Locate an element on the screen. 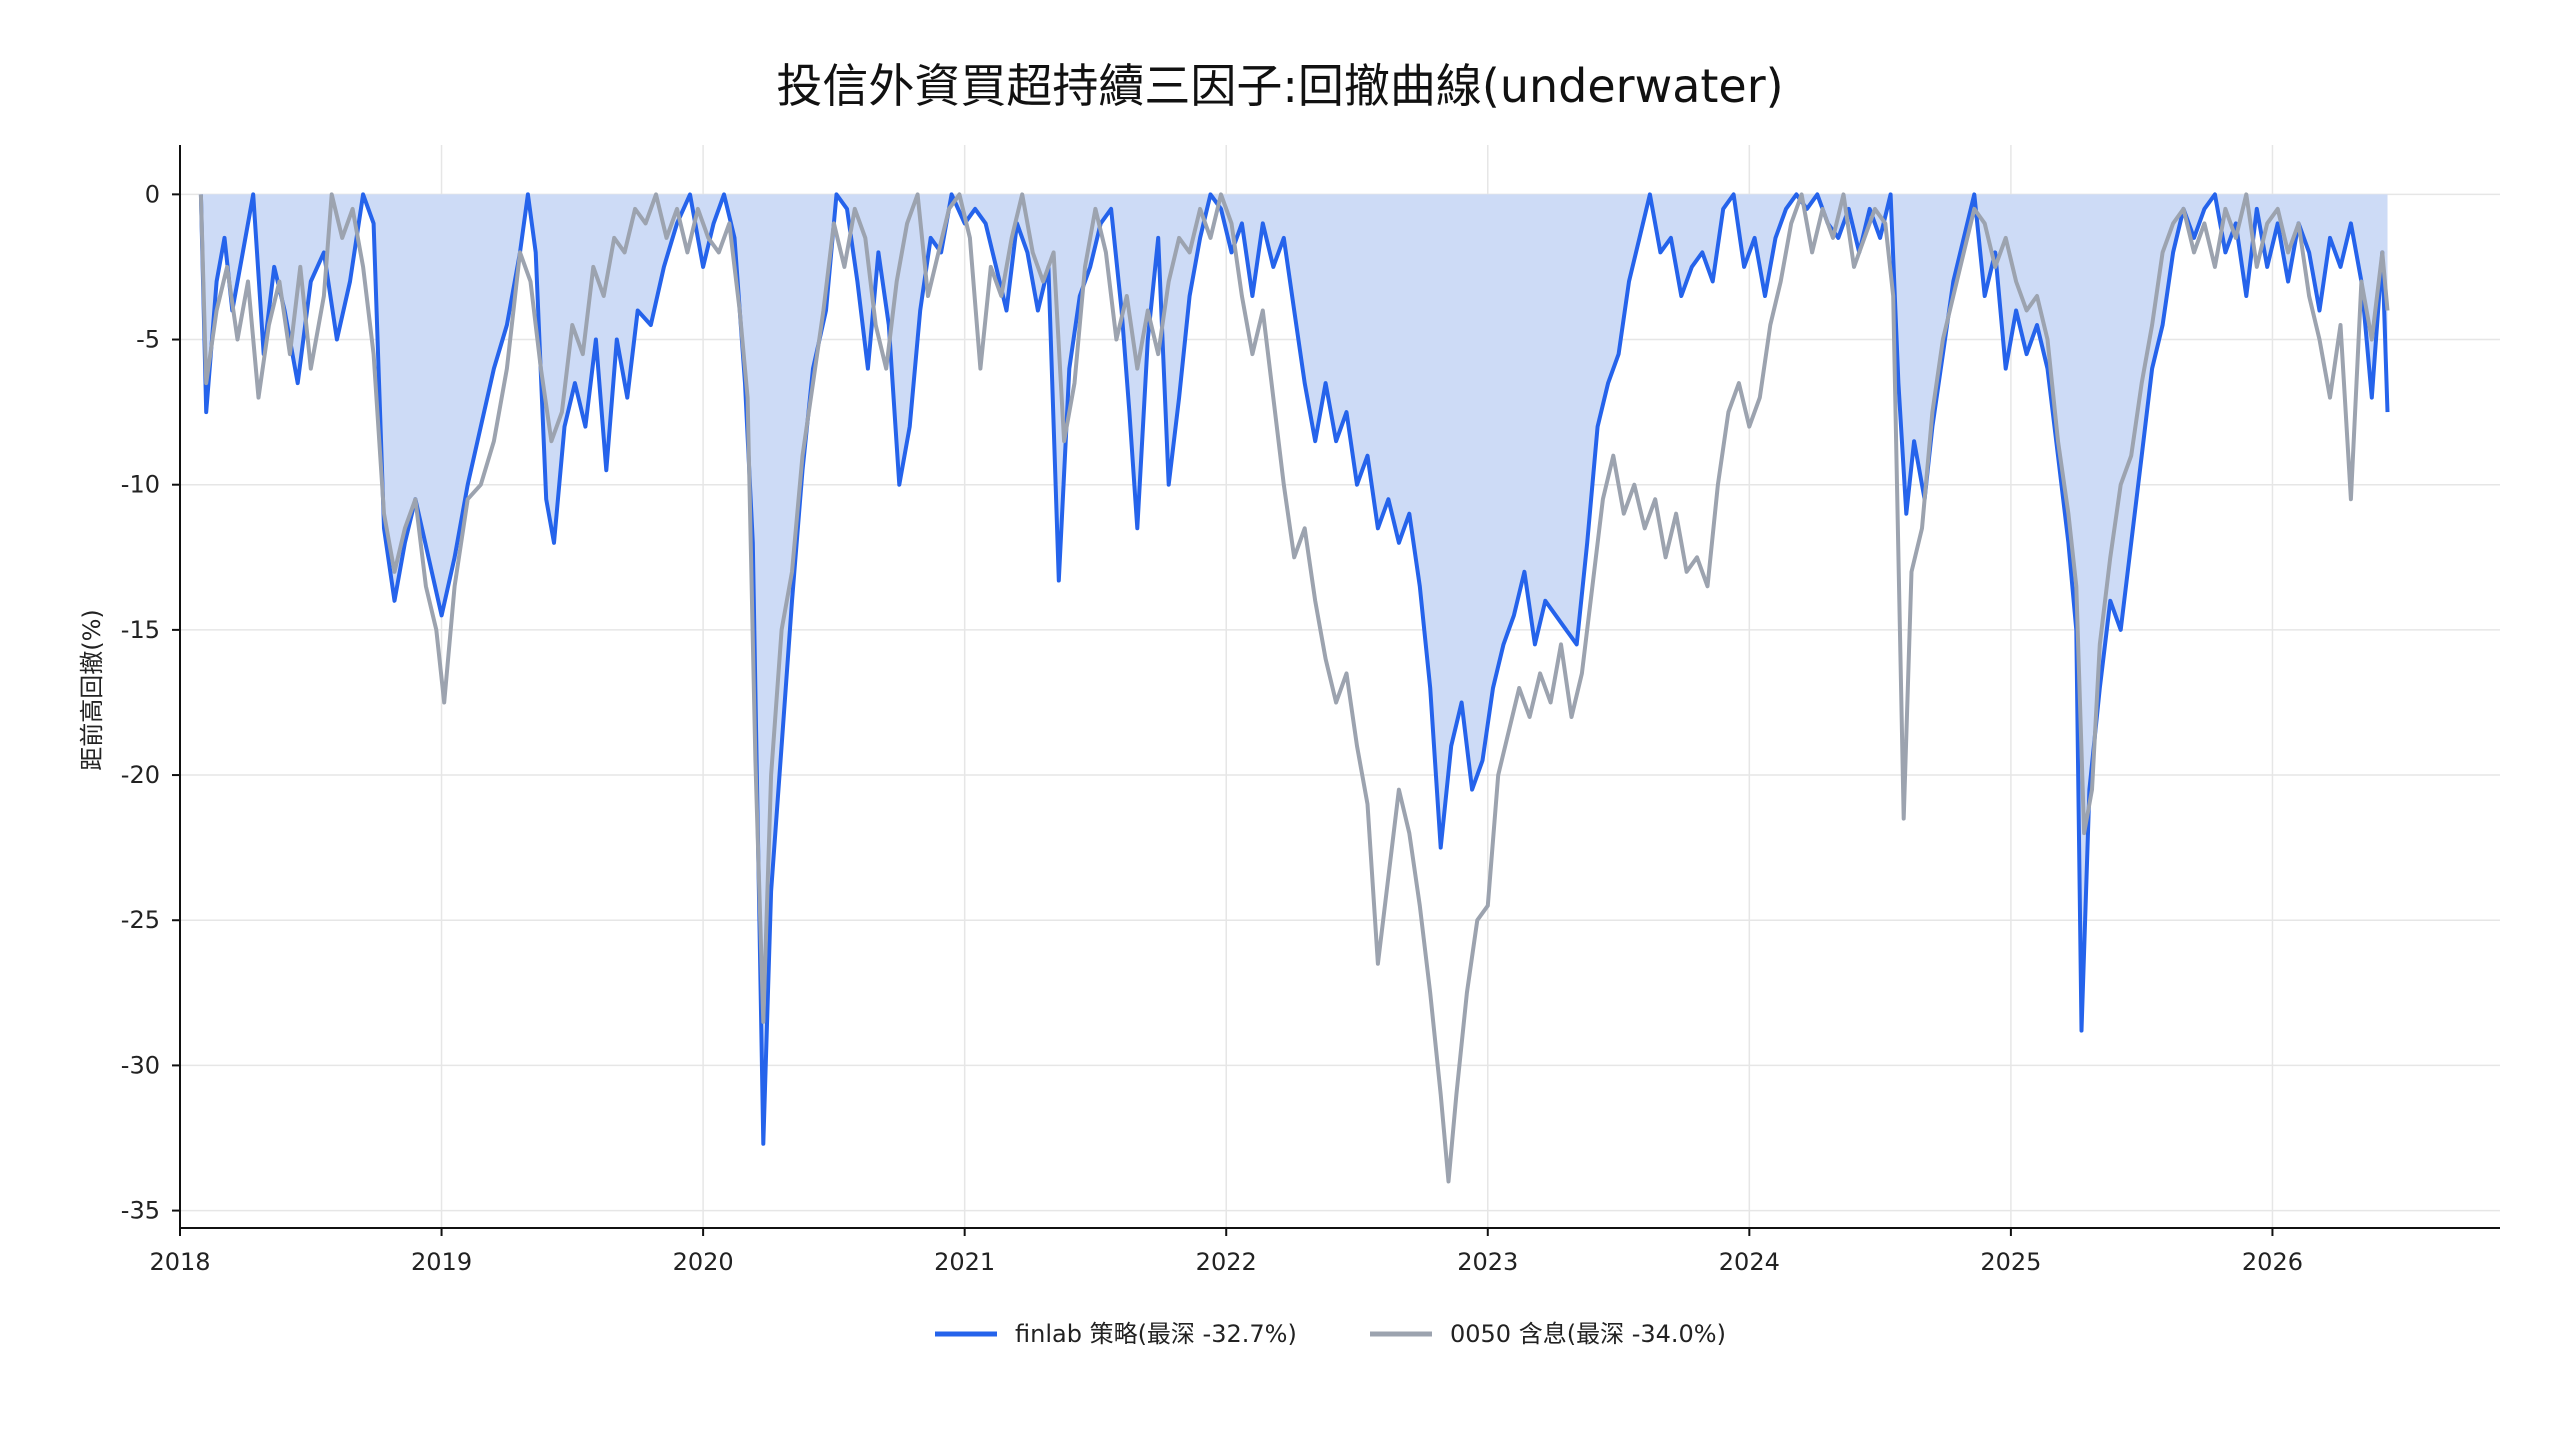 This screenshot has width=2560, height=1440. y-axis-label: 距前高回撤(%) is located at coordinates (92, 690).